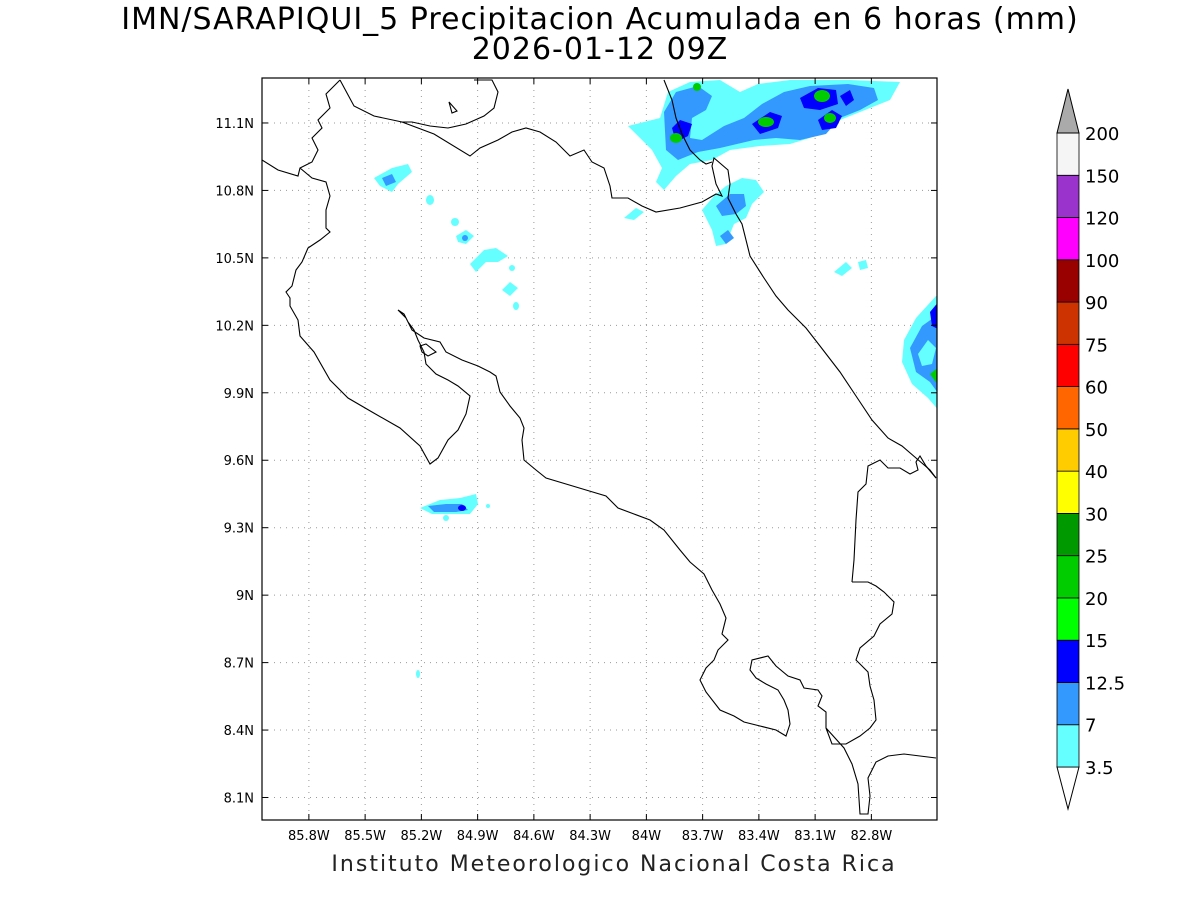  I want to click on lake-nicaragua-shore, so click(449, 104).